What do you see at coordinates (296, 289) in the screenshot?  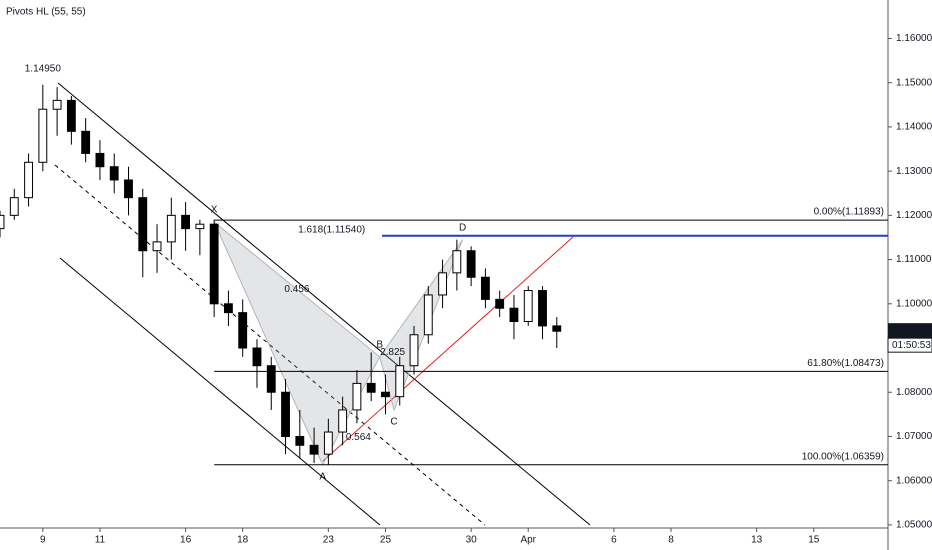 I see `ratio-label: 0.456` at bounding box center [296, 289].